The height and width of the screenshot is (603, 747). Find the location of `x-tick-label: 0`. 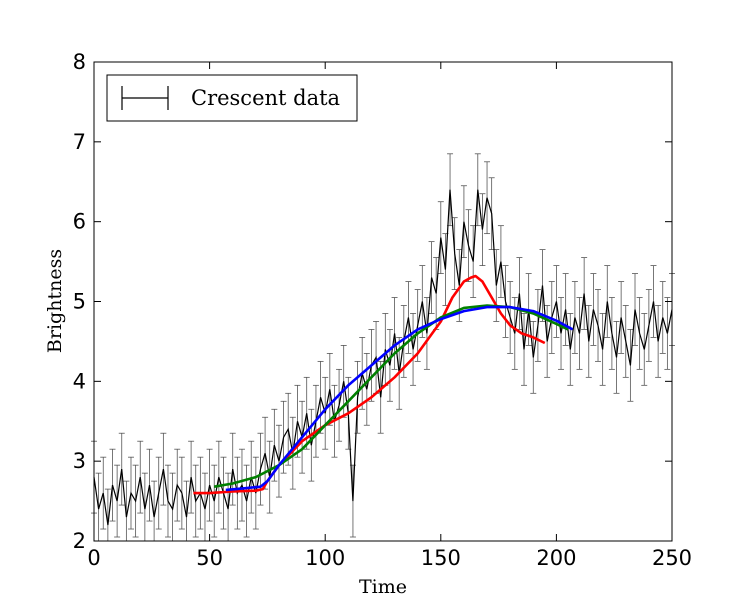

x-tick-label: 0 is located at coordinates (93, 558).